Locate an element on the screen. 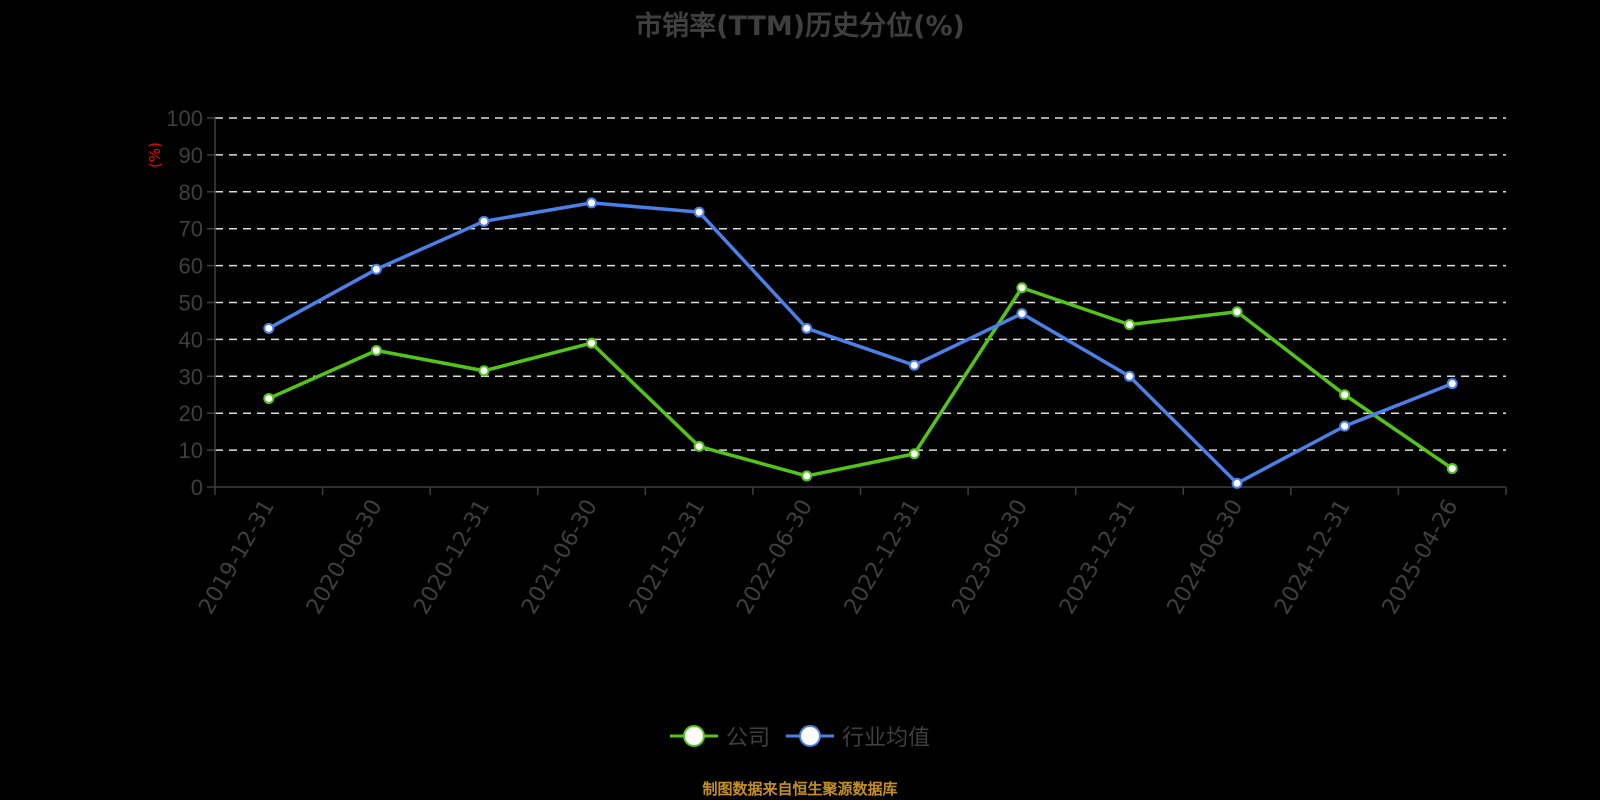 This screenshot has width=1600, height=800. y-tick-label: 0 is located at coordinates (197, 487).